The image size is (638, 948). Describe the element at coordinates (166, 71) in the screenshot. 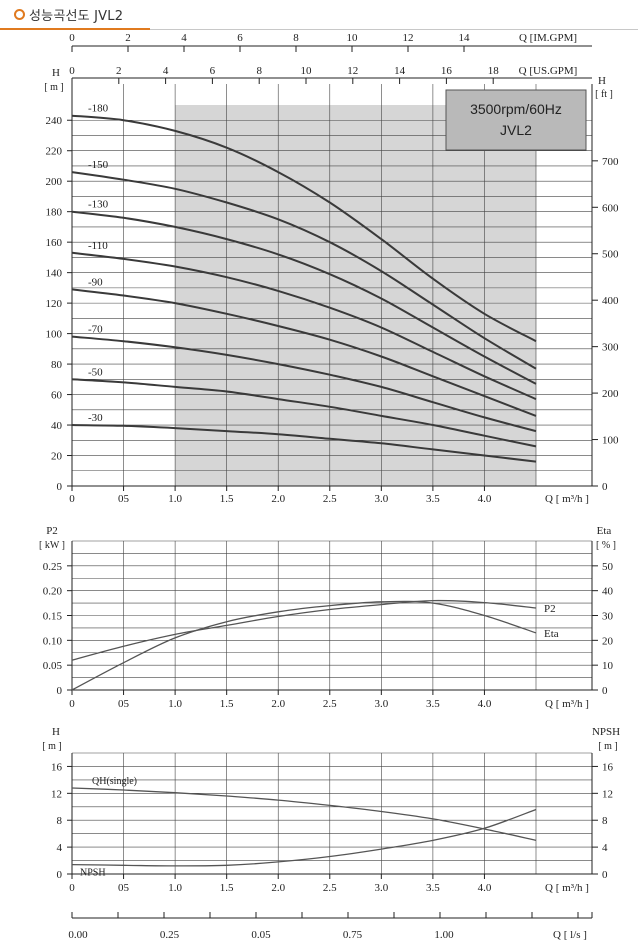

I see `us-gpm-tick-label: 4` at that location.